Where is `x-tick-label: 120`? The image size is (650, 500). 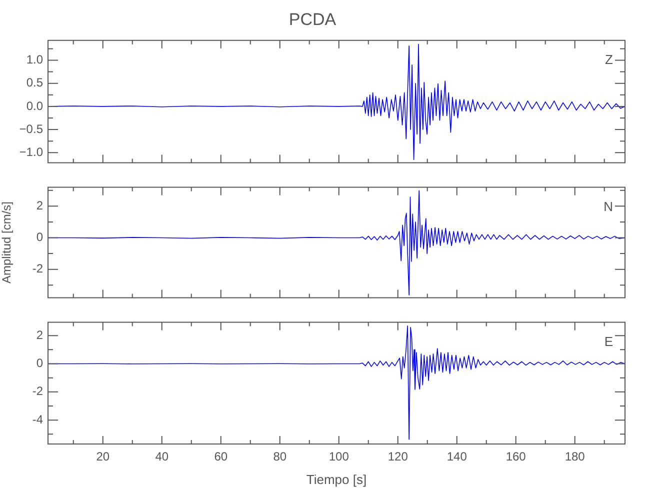
x-tick-label: 120 is located at coordinates (398, 457).